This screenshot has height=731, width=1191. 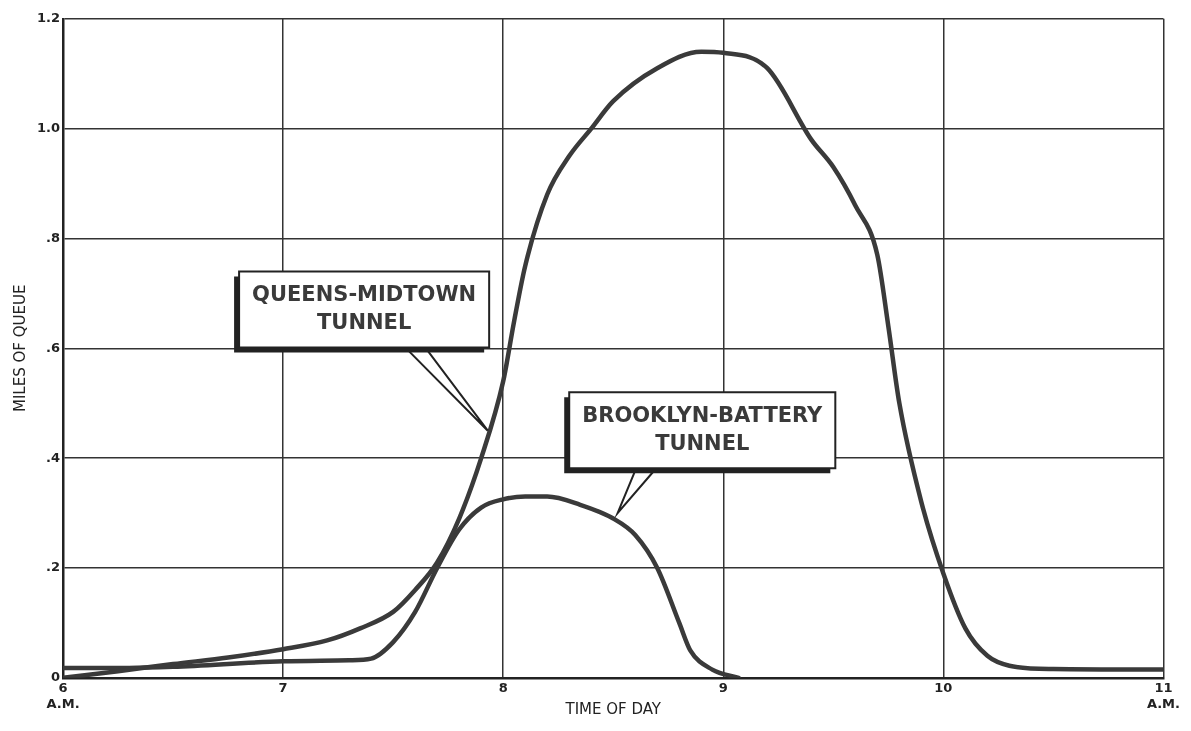 What do you see at coordinates (1163, 695) in the screenshot?
I see `x-tick-label: 11 A.M.` at bounding box center [1163, 695].